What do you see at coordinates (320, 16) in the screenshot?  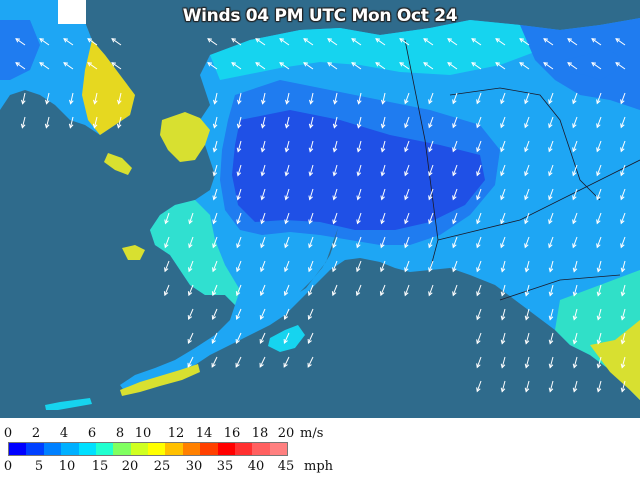 I see `map-title: Winds 04 PM UTC Mon Oct 24` at bounding box center [320, 16].